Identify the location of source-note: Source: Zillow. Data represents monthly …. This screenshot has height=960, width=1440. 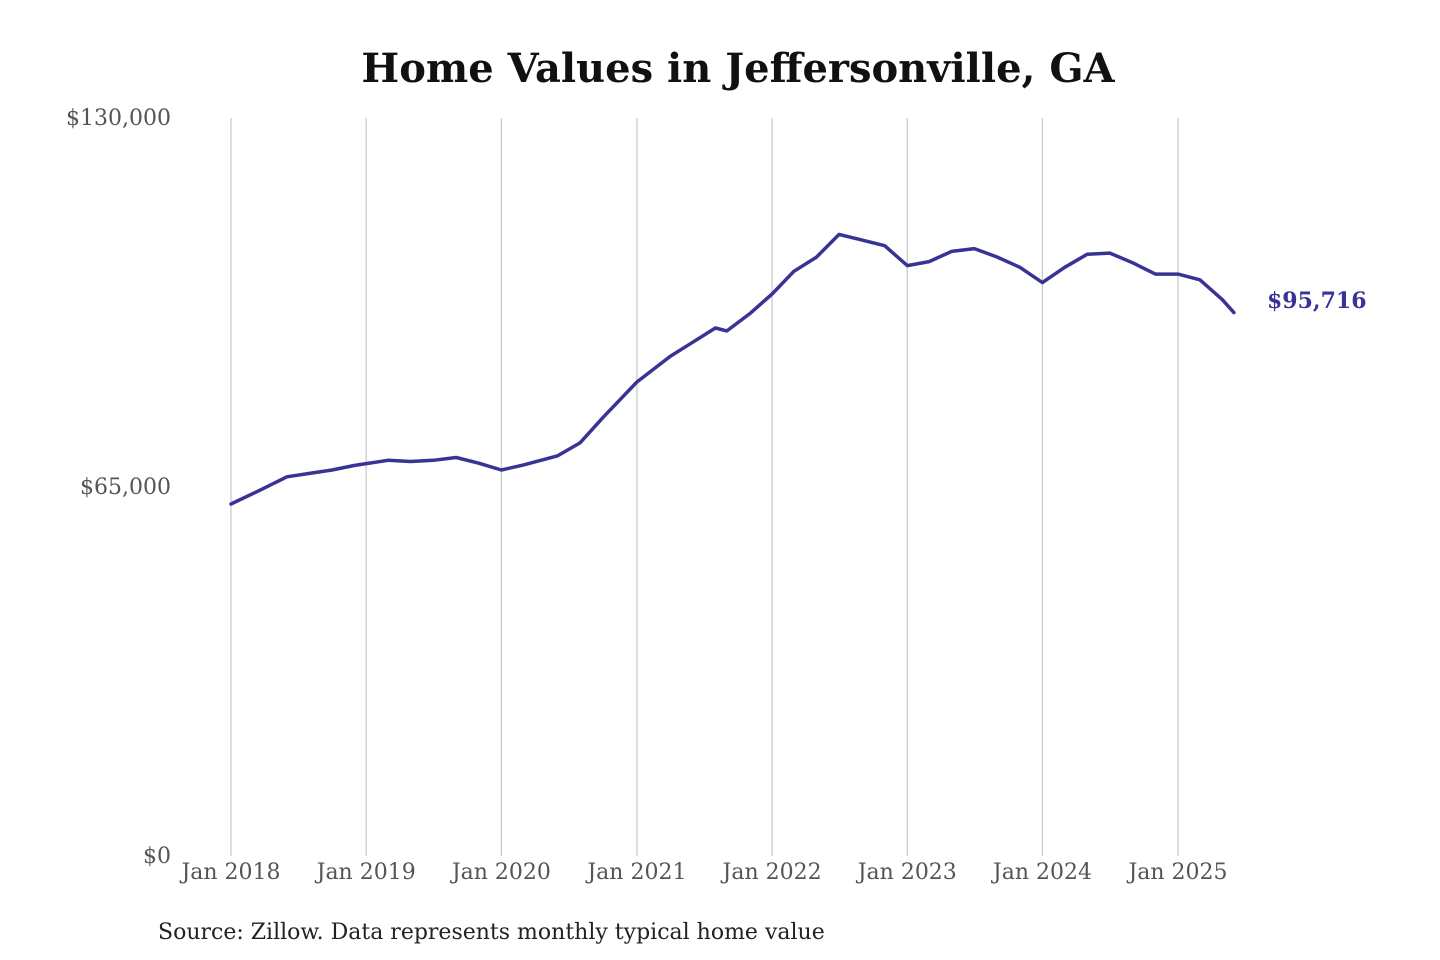
(491, 932).